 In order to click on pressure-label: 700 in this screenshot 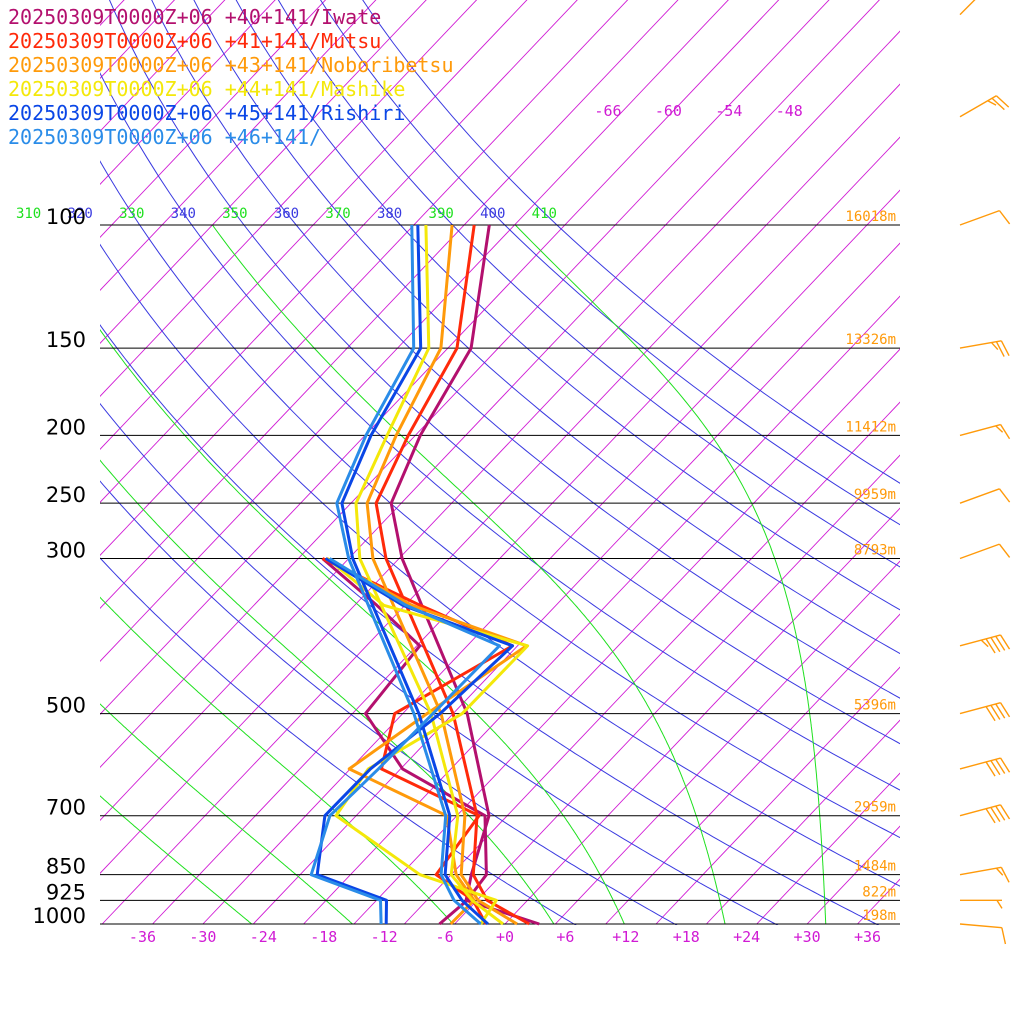, I will do `click(66, 808)`.